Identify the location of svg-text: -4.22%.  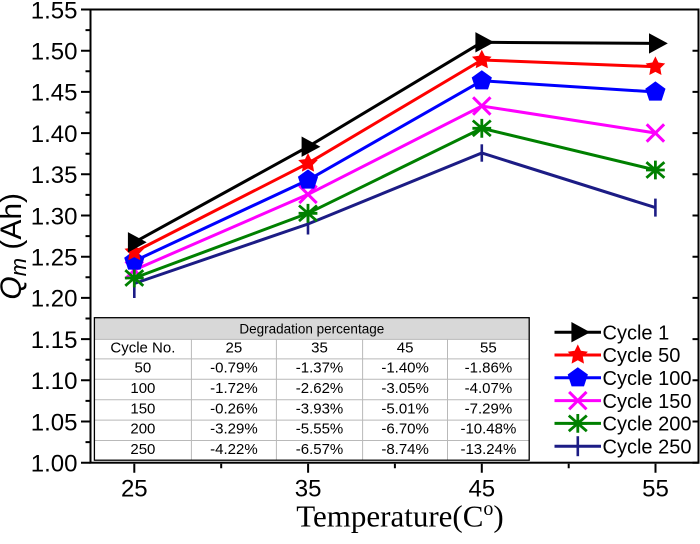
(234, 449).